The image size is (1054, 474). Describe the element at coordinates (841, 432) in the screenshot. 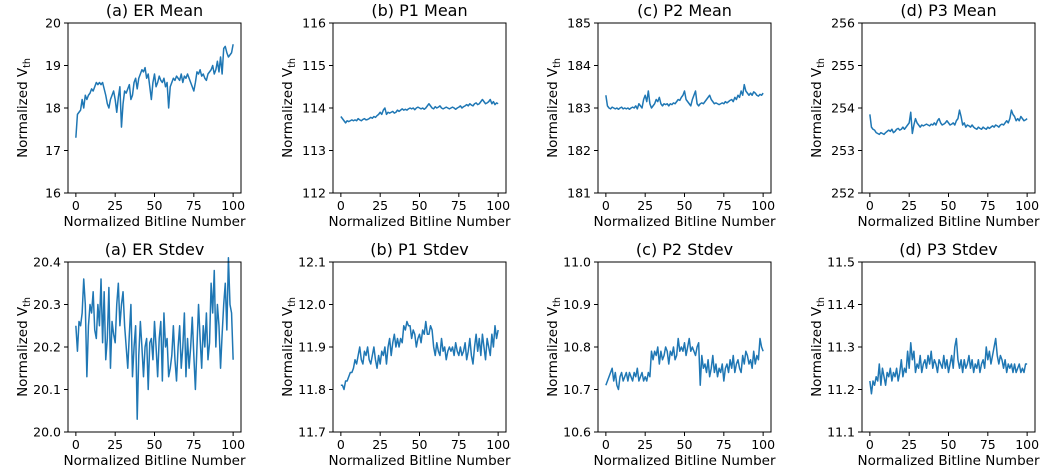

I see `y-tick-label: 11.1` at that location.